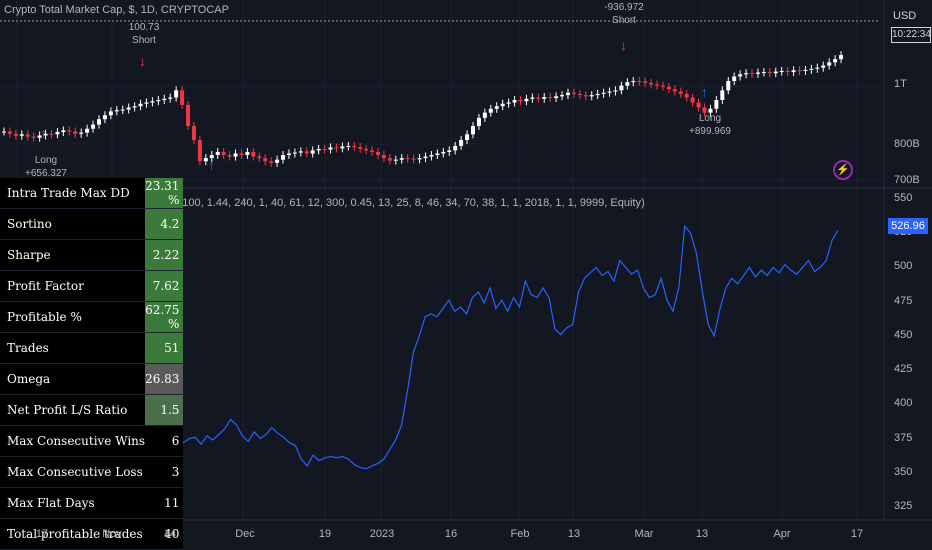  Describe the element at coordinates (623, 45) in the screenshot. I see `short-signal-arrow: ↓` at that location.